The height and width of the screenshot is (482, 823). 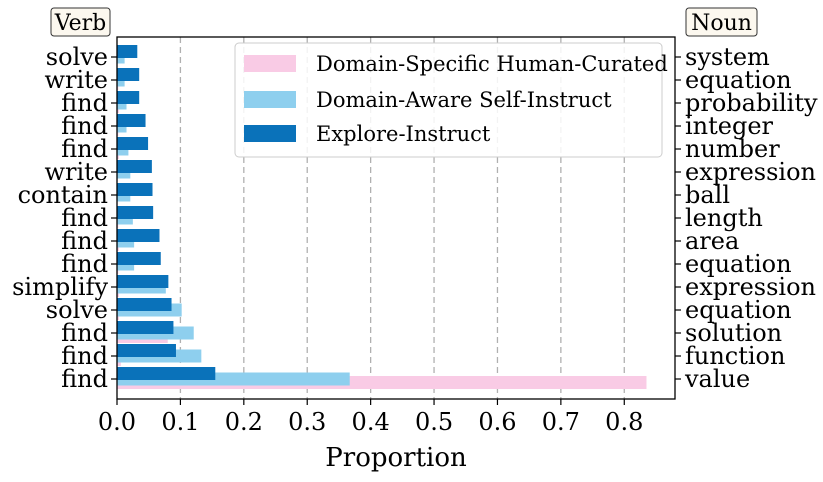 What do you see at coordinates (751, 103) in the screenshot?
I see `noun-label: probability` at bounding box center [751, 103].